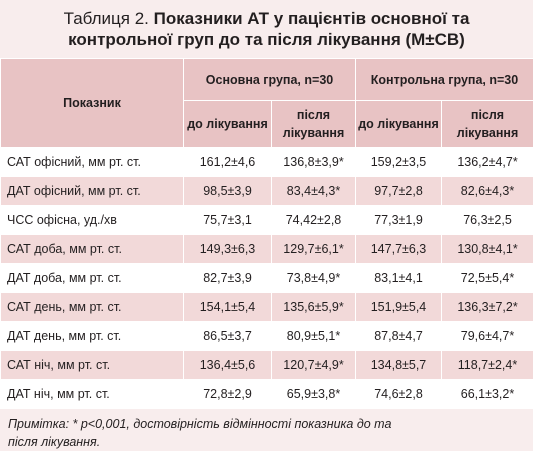 This screenshot has width=533, height=451. Describe the element at coordinates (399, 191) in the screenshot. I see `cell: 97,7±2,8` at that location.